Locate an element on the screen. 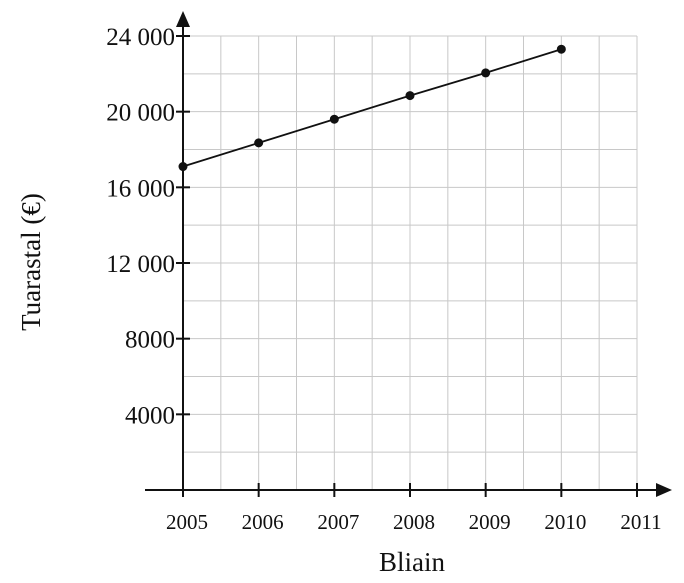  x-tick-label: 2007 is located at coordinates (338, 522).